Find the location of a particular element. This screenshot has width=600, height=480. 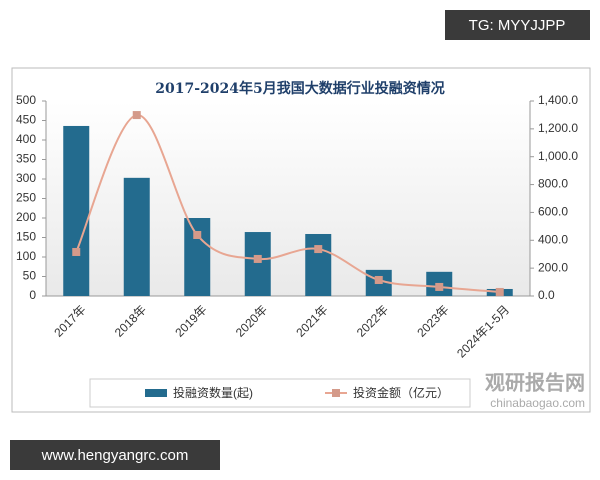

y2-tick-label: 1,000.0 is located at coordinates (558, 156).